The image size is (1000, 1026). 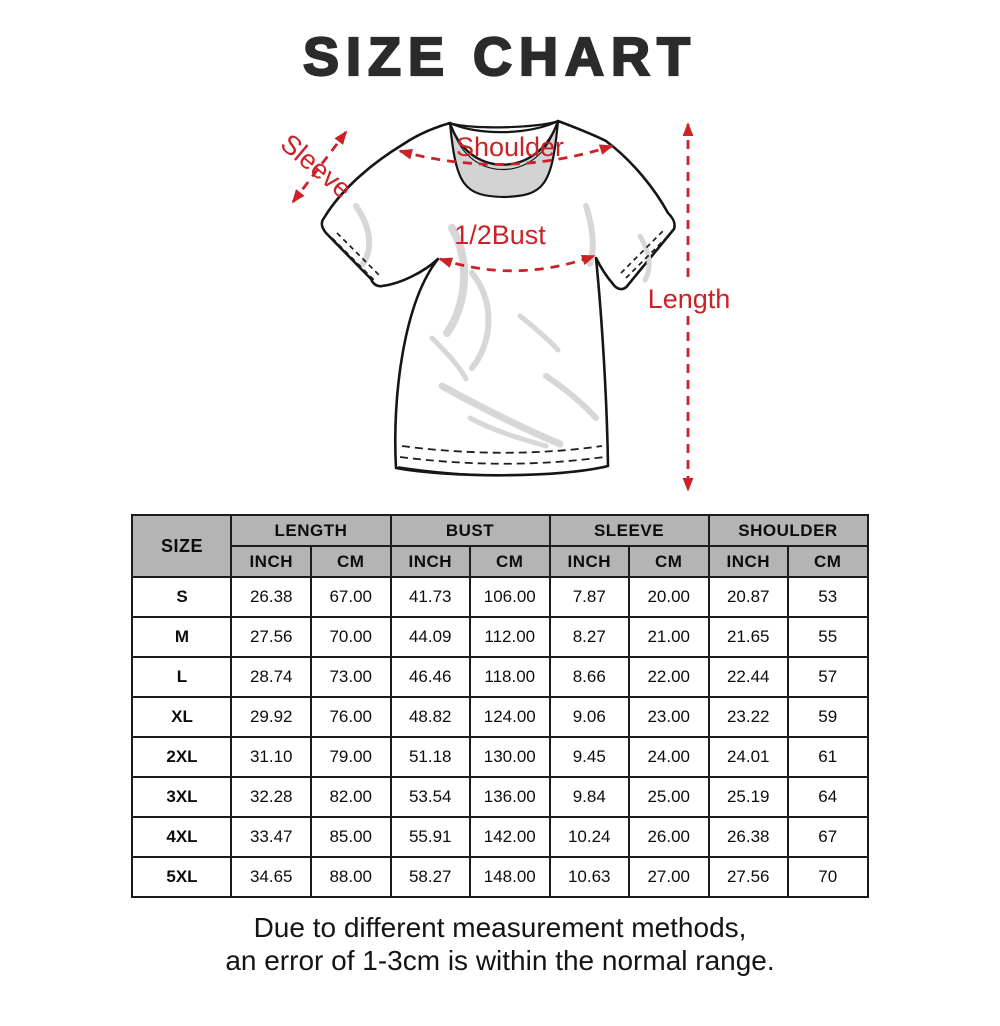 What do you see at coordinates (669, 561) in the screenshot?
I see `header-sleeve-cm: CM` at bounding box center [669, 561].